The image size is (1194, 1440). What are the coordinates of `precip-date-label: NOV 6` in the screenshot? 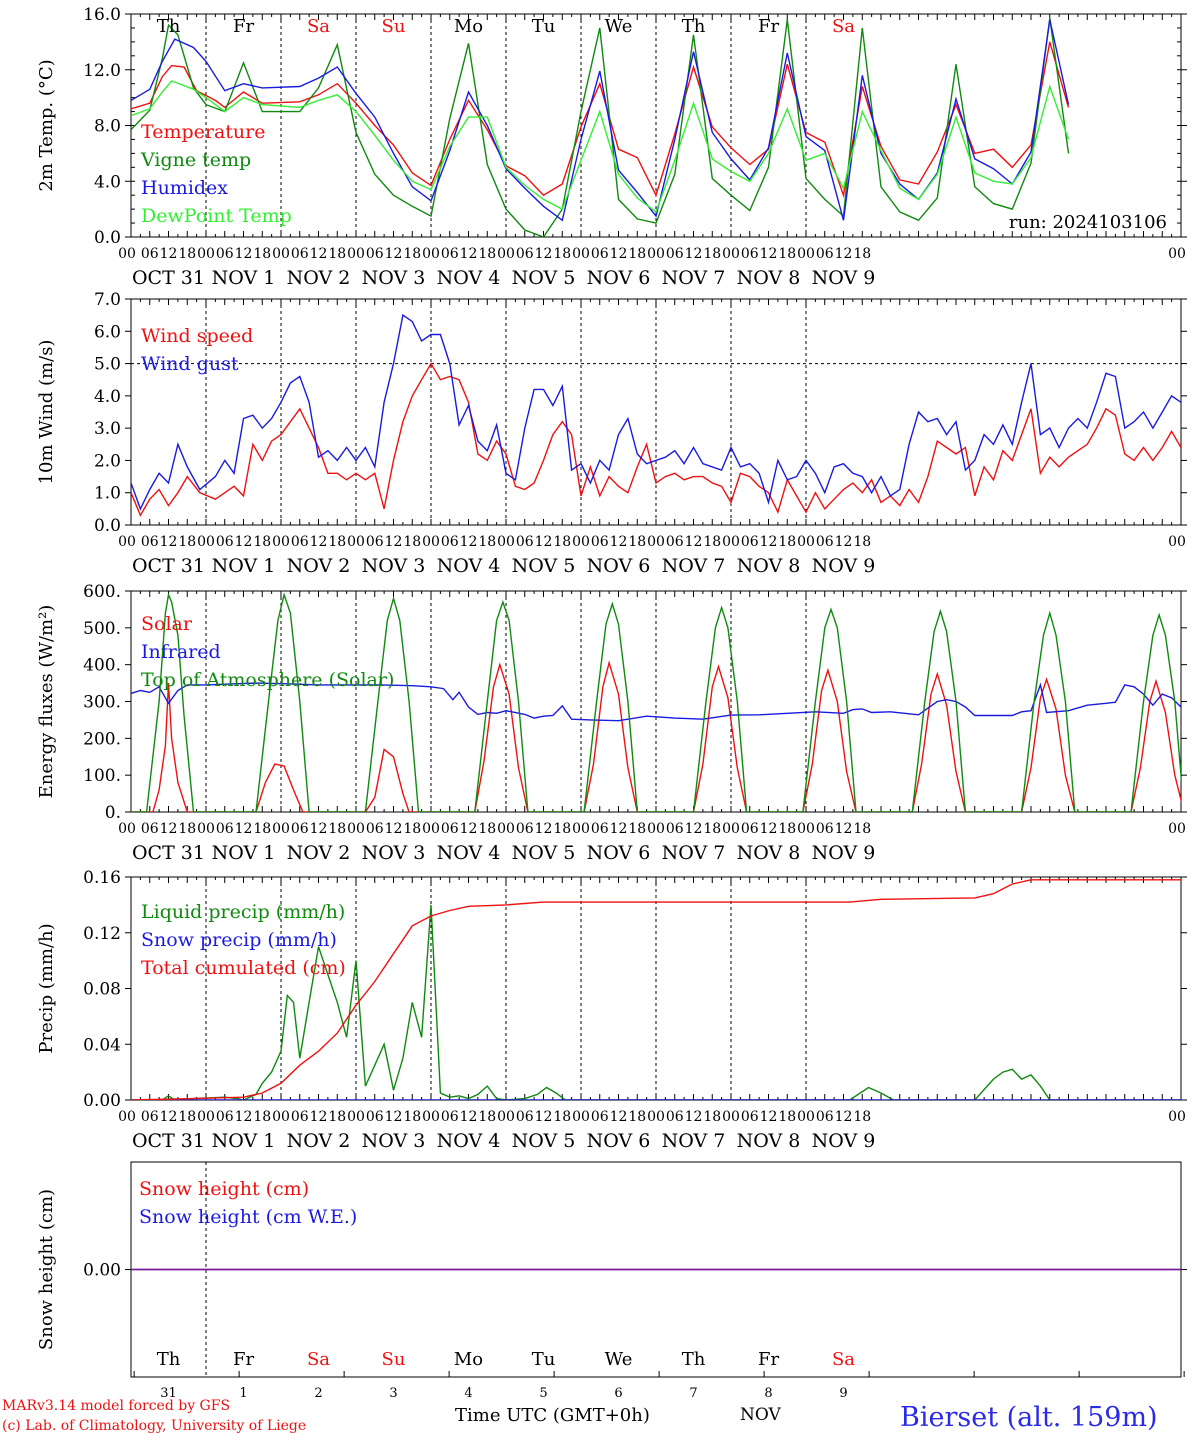 It's located at (619, 1141).